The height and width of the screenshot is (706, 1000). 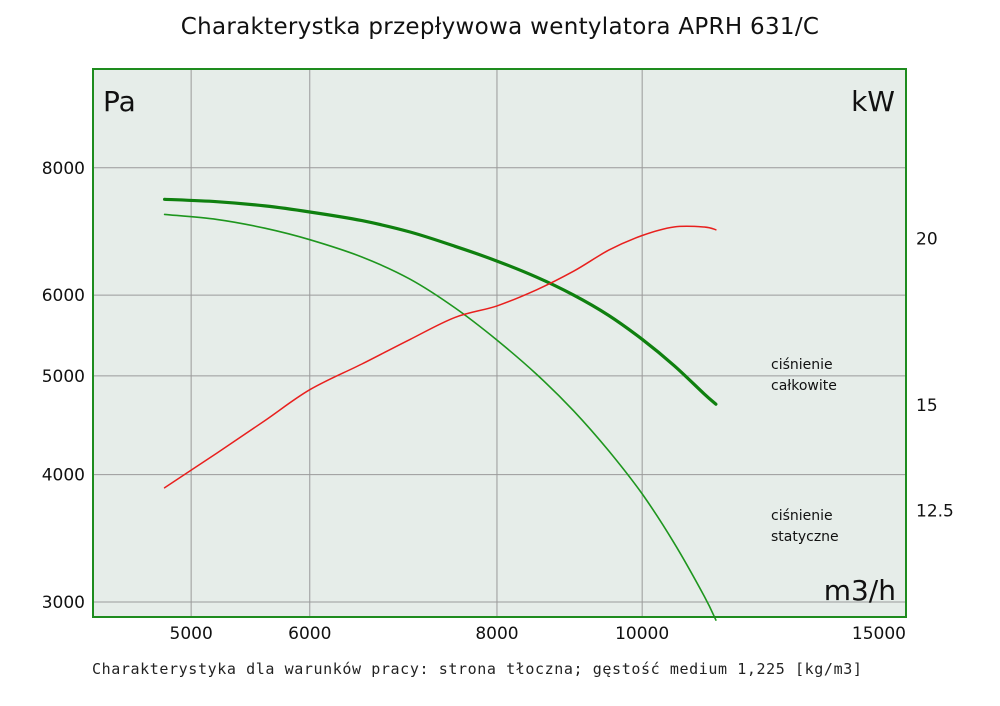 What do you see at coordinates (935, 512) in the screenshot?
I see `y-right-tick-label: 12.5` at bounding box center [935, 512].